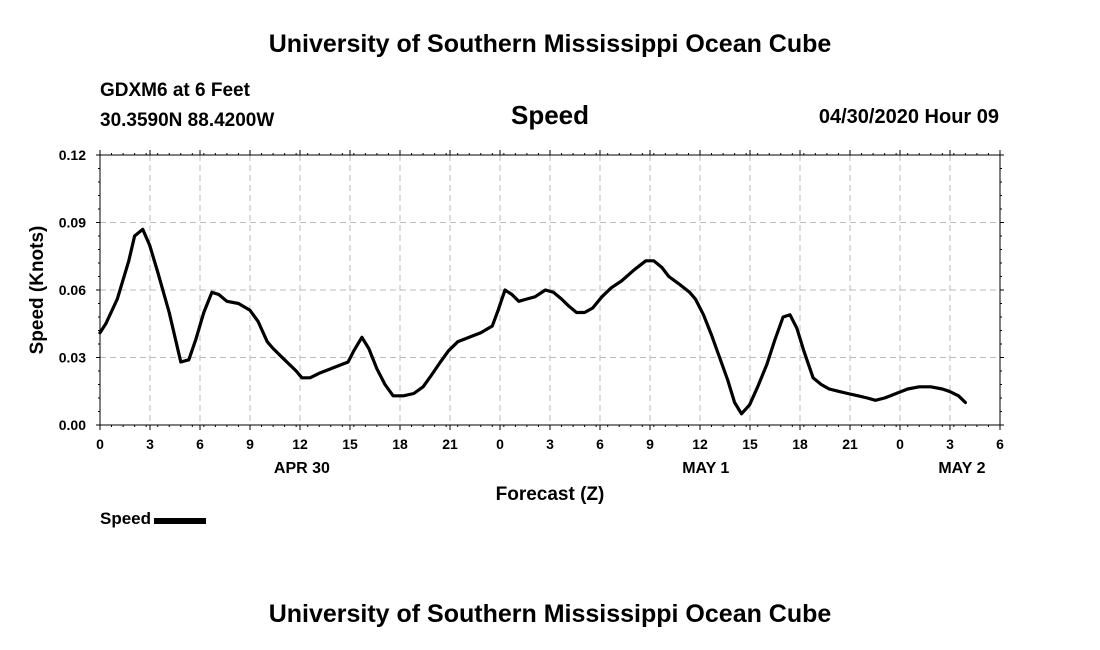  Describe the element at coordinates (302, 468) in the screenshot. I see `date-label: APR 30` at that location.